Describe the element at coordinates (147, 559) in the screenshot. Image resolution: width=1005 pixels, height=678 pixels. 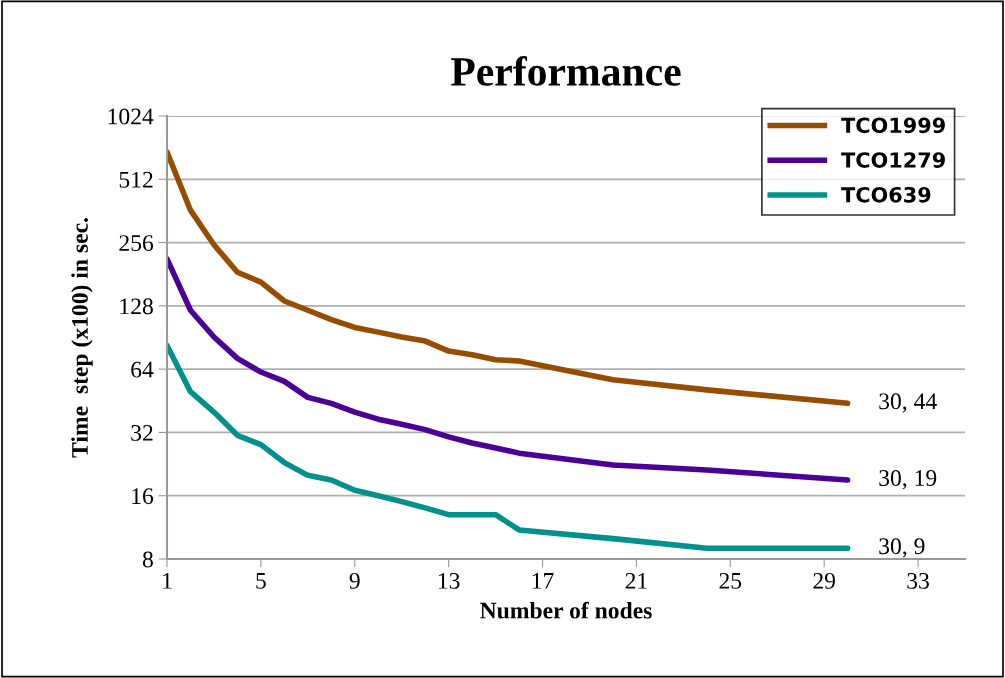
I see `y-tick-label: 8` at that location.